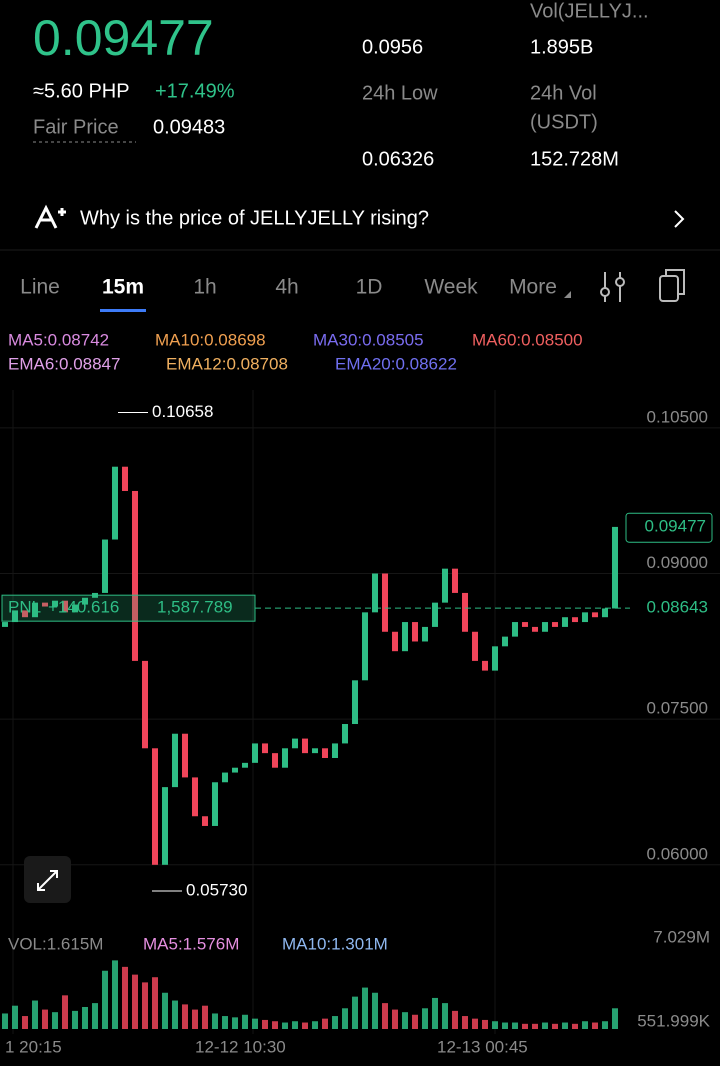 The height and width of the screenshot is (1066, 720). I want to click on ma-indicator: MA30:0.08505, so click(368, 339).